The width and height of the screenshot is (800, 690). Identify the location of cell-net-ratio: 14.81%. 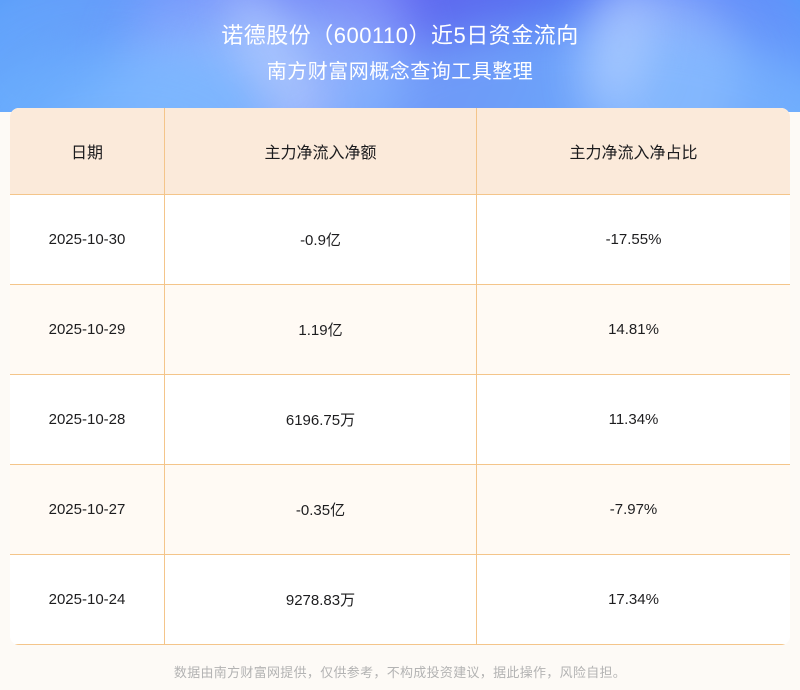
(633, 329).